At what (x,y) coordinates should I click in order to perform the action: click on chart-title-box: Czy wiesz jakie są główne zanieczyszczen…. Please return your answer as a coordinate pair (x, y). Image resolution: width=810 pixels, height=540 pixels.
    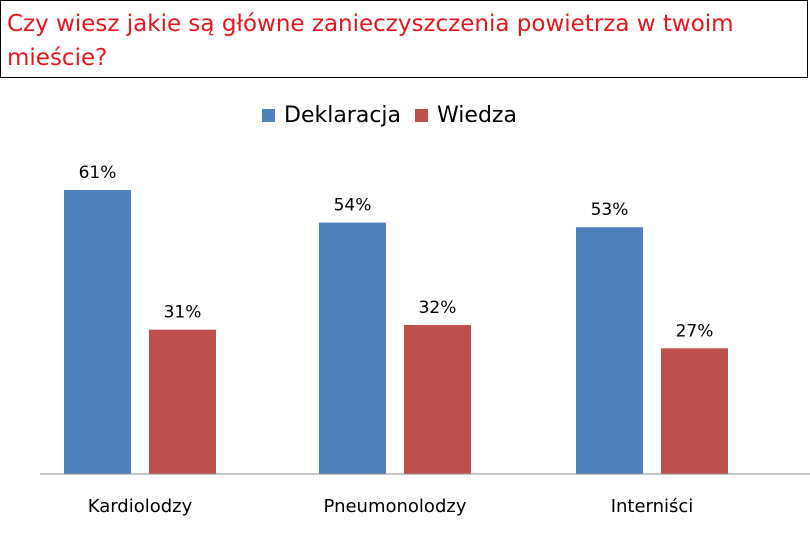
    Looking at the image, I should click on (404, 39).